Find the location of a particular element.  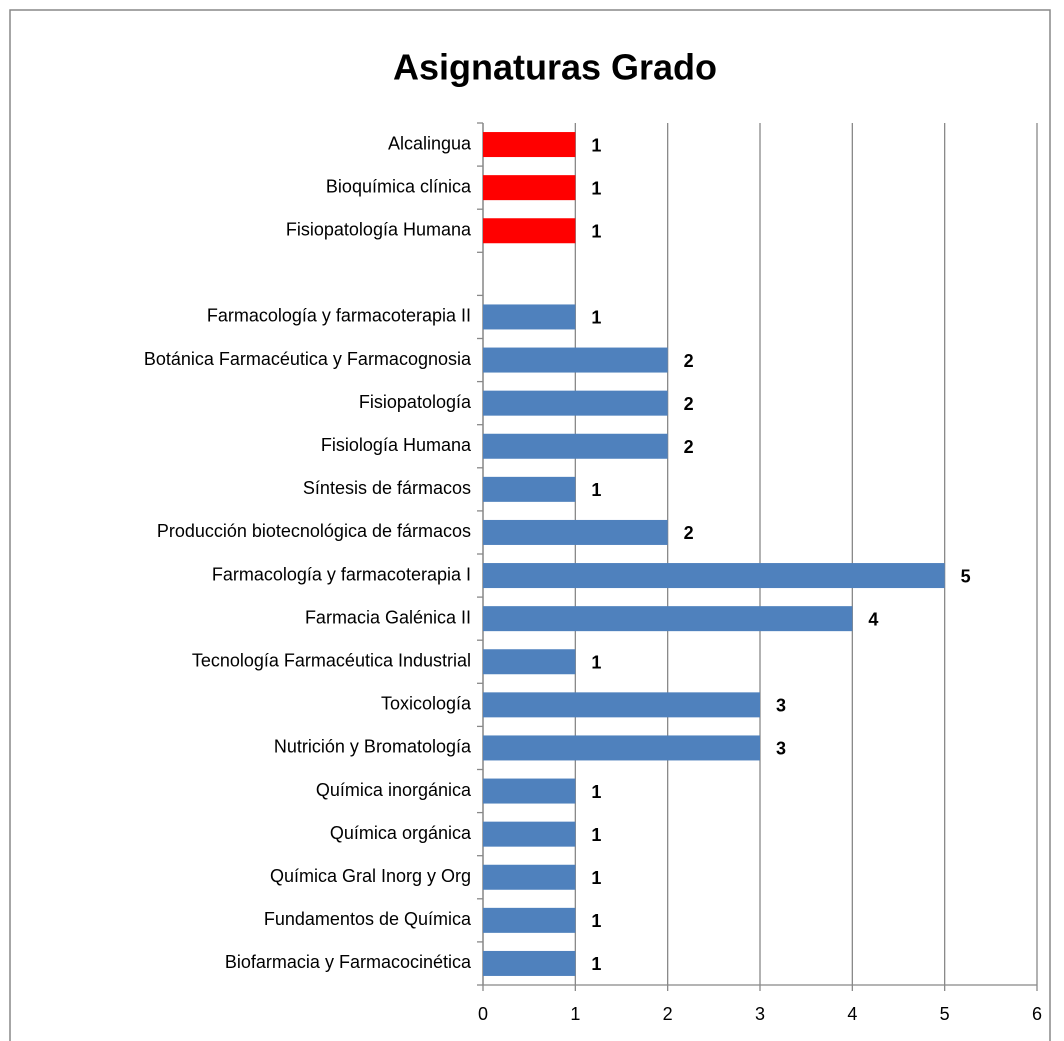

y-tick-label: Biofarmacia y Farmacocinética is located at coordinates (348, 962).